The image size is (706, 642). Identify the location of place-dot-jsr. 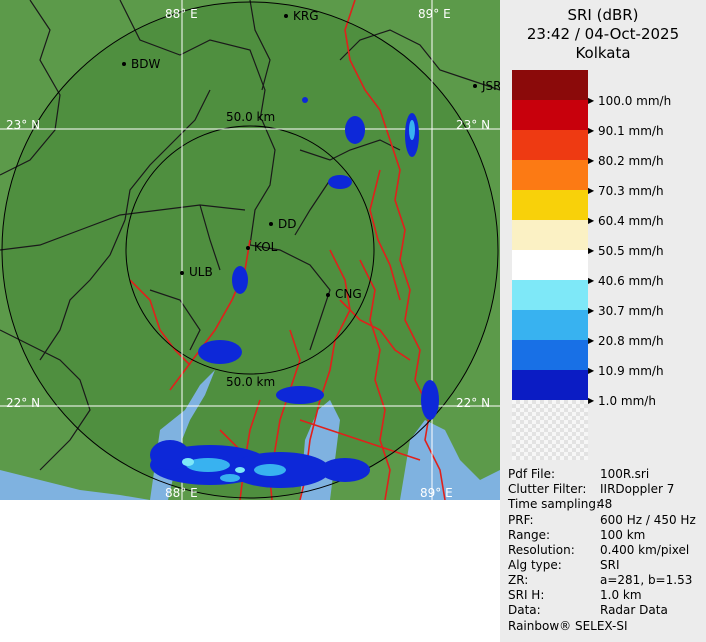
(475, 86).